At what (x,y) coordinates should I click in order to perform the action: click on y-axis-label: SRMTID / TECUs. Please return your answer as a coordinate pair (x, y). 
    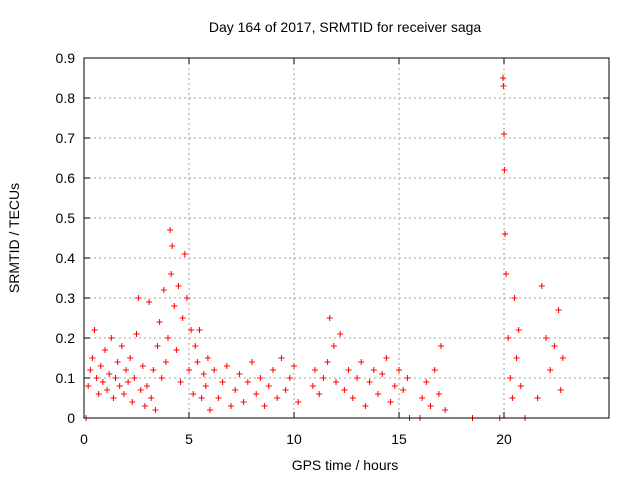
    Looking at the image, I should click on (14, 238).